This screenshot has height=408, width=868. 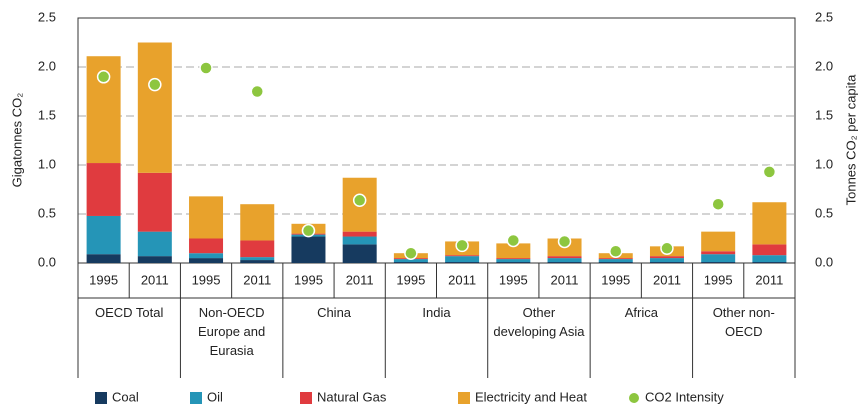 What do you see at coordinates (334, 312) in the screenshot?
I see `group-label: China` at bounding box center [334, 312].